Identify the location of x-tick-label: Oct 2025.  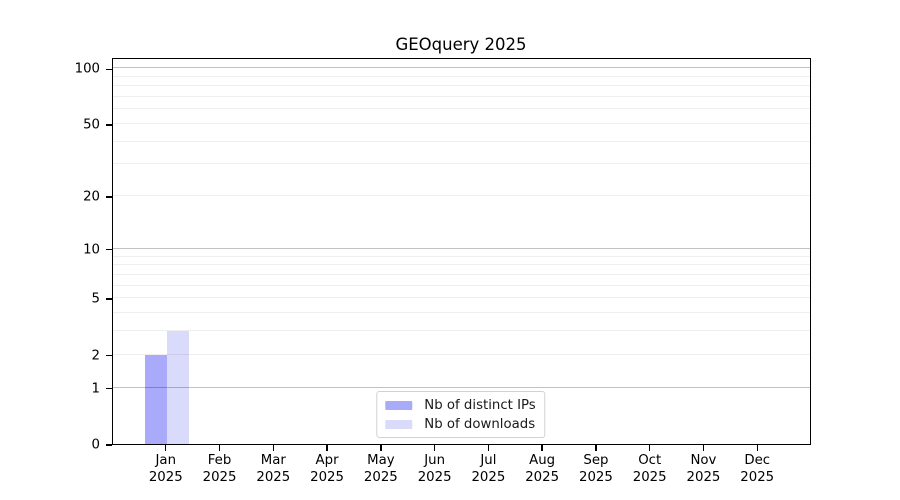
(650, 469).